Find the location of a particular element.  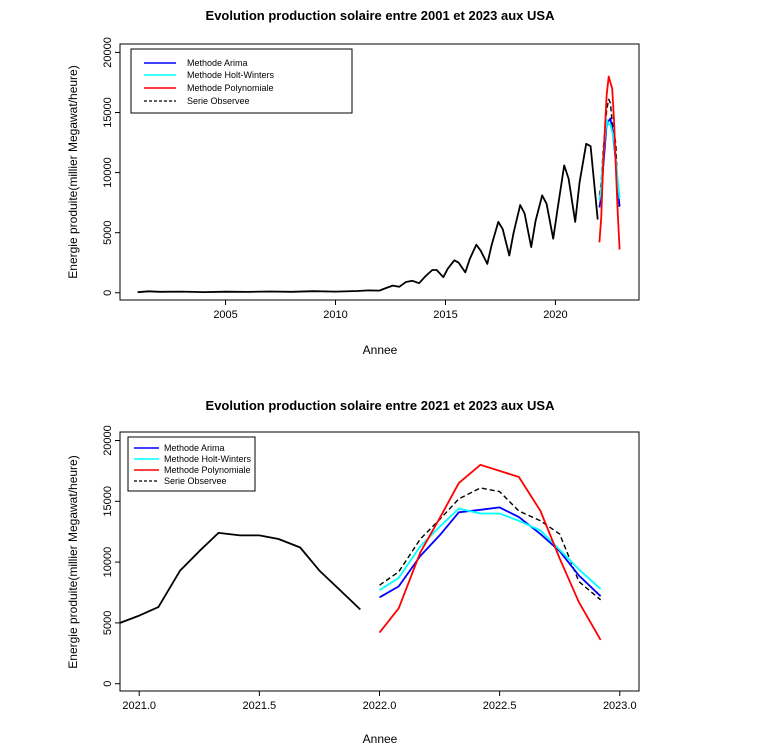

x-tick-label: 2021.5 is located at coordinates (260, 706).